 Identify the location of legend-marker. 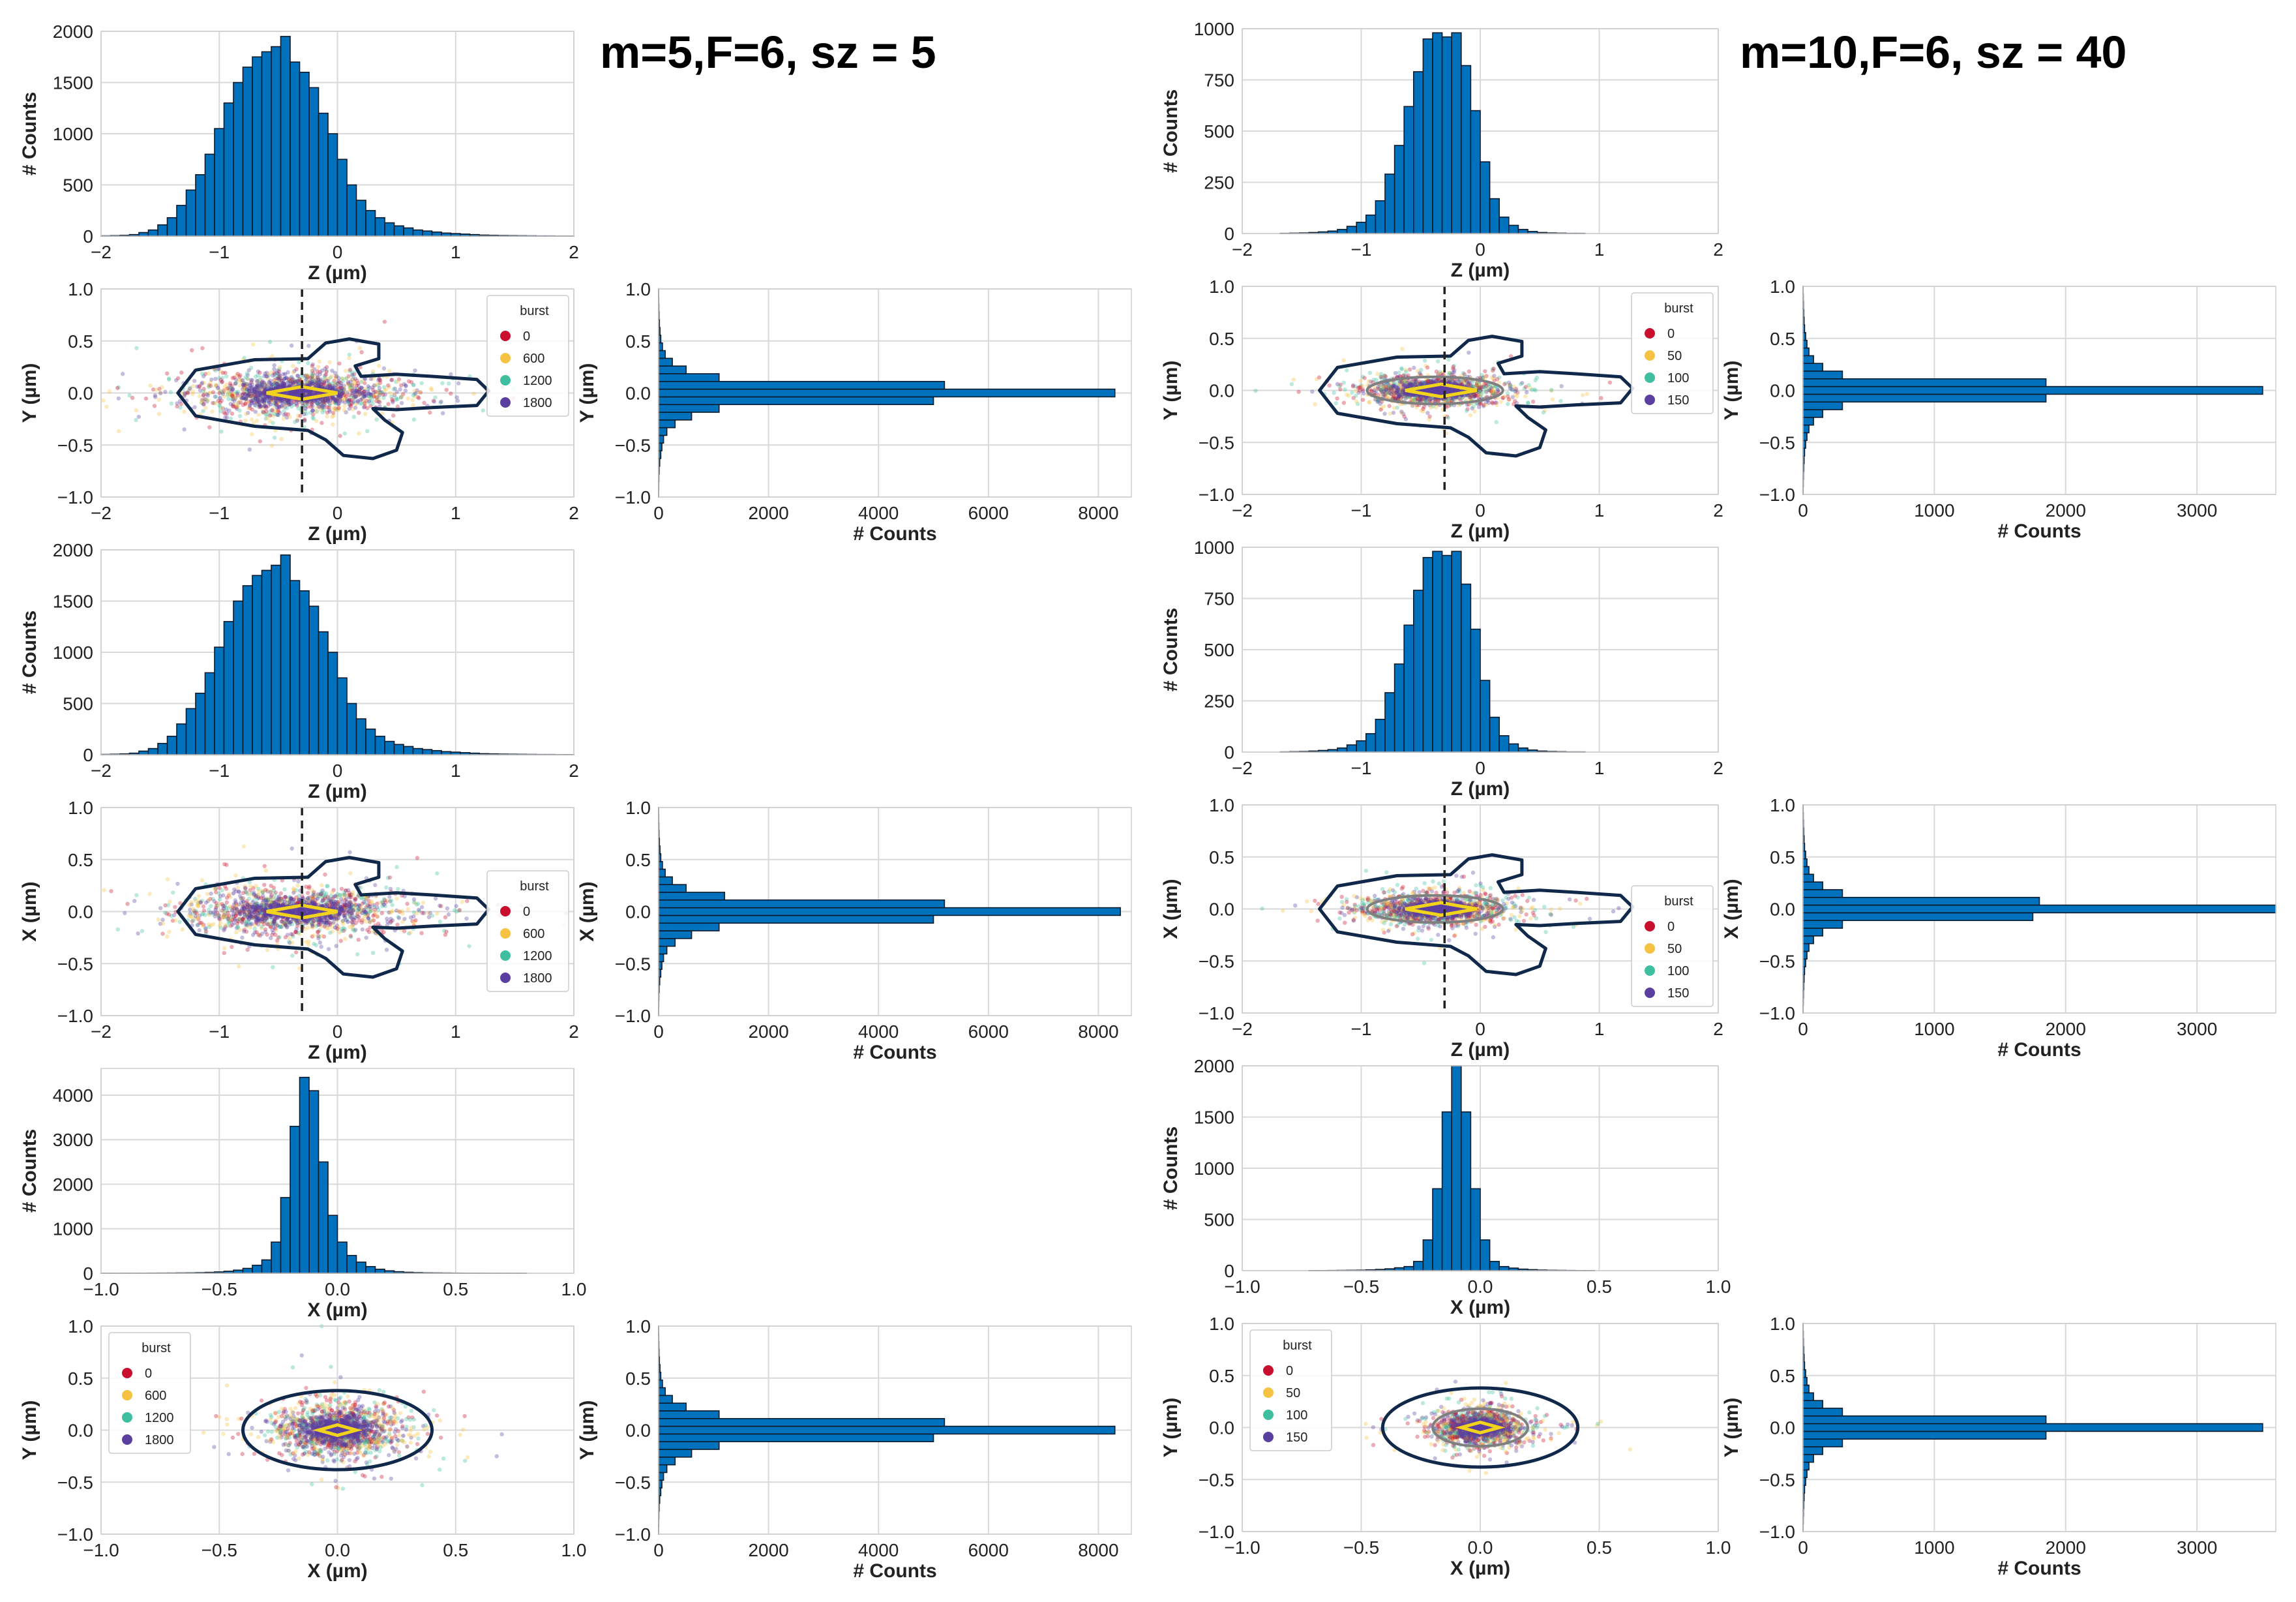
(505, 358).